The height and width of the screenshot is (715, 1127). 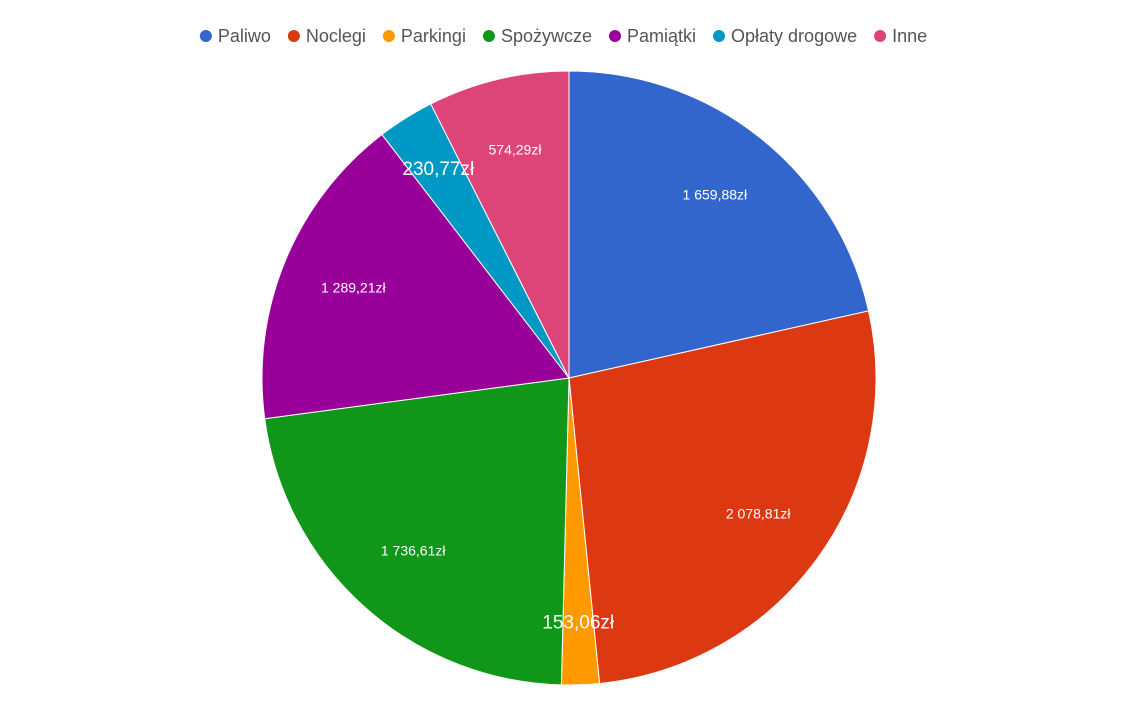 I want to click on legend-label: Noclegi, so click(x=336, y=36).